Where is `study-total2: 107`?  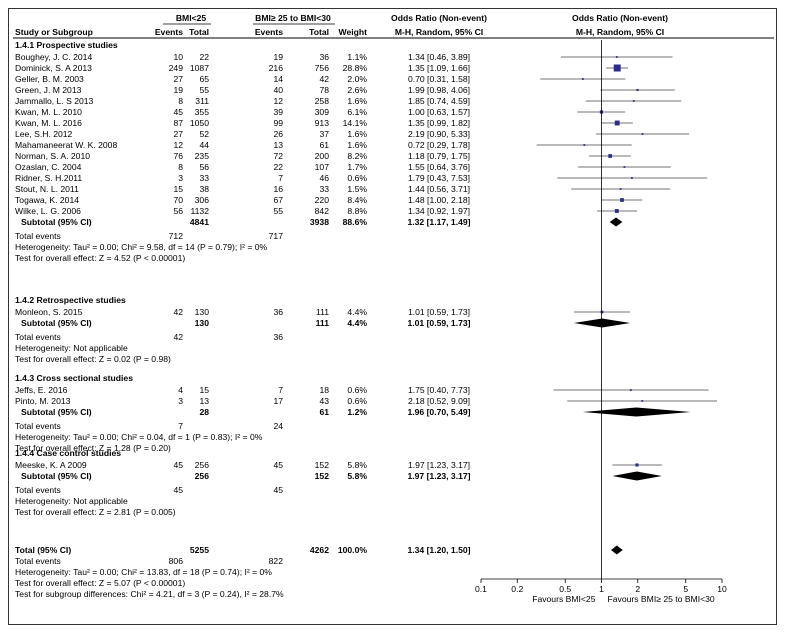
study-total2: 107 is located at coordinates (322, 167).